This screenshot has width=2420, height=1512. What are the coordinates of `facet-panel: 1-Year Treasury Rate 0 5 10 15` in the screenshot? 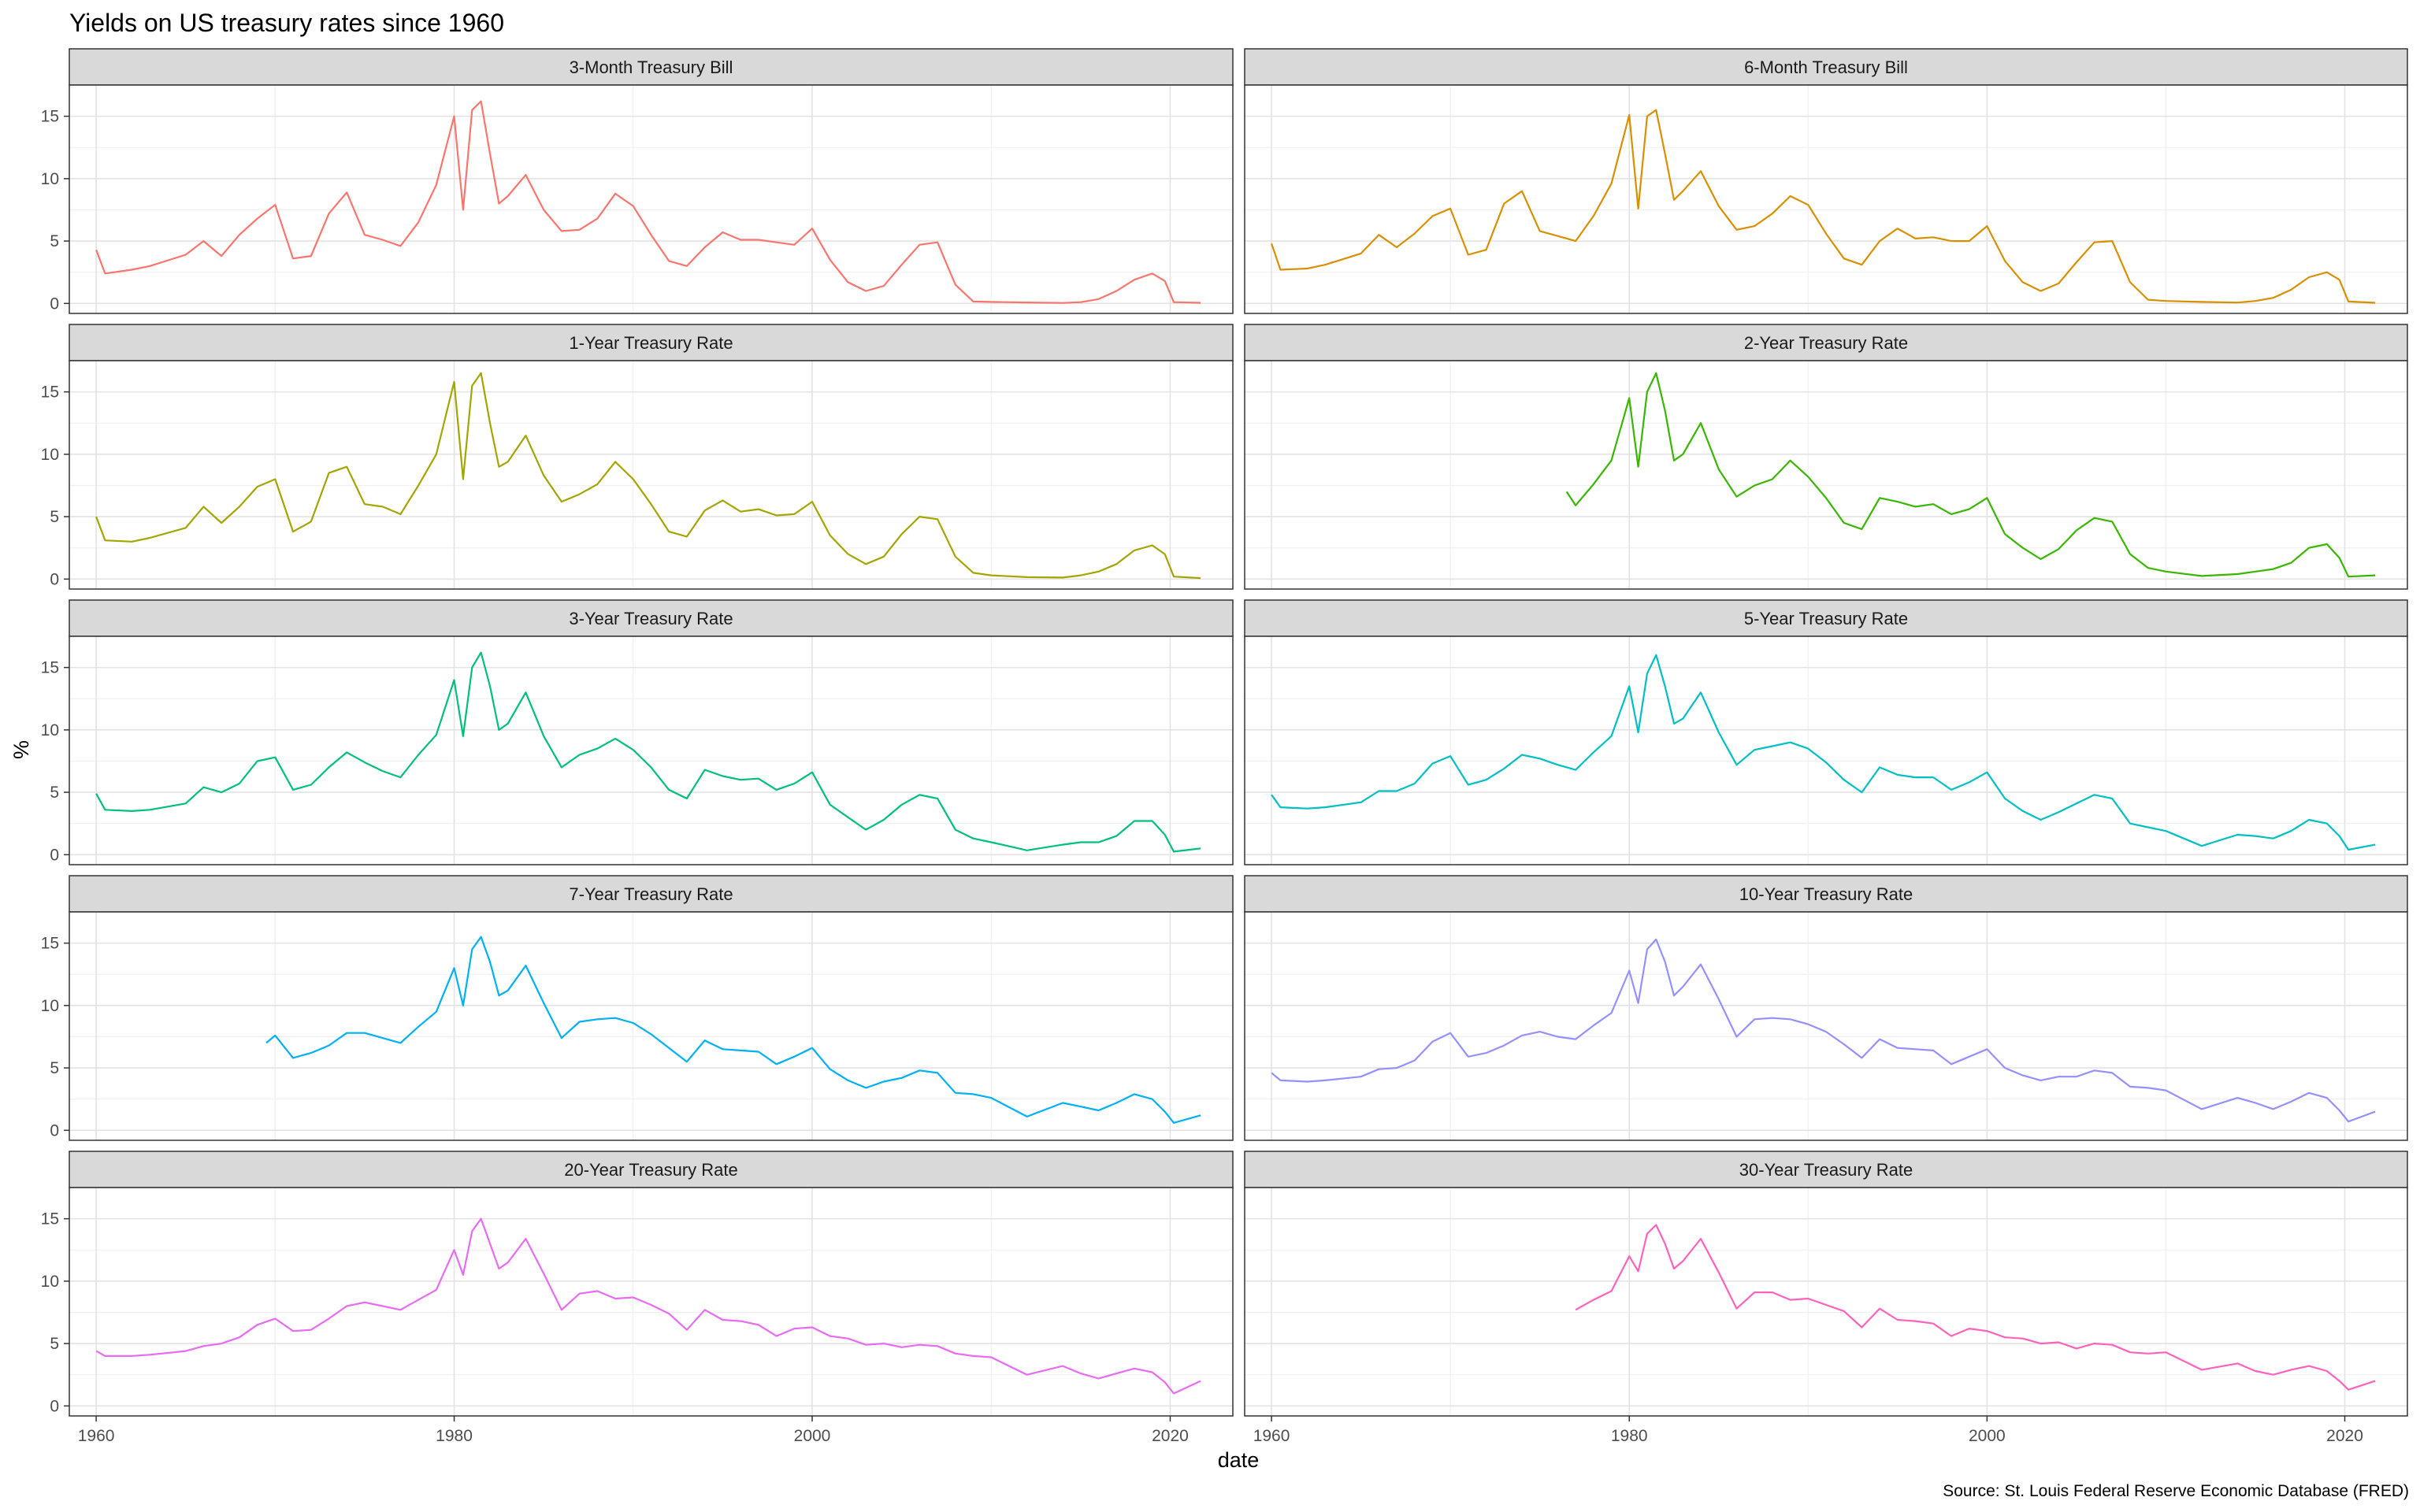 It's located at (637, 457).